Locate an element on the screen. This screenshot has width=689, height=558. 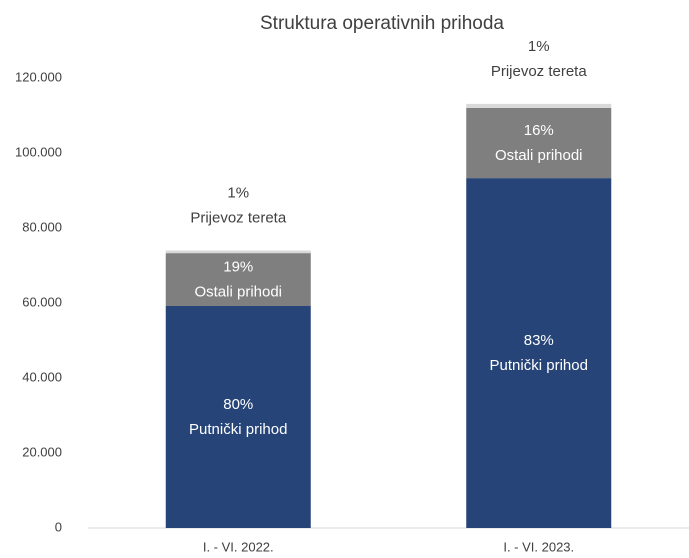
data-label: 19% is located at coordinates (238, 267).